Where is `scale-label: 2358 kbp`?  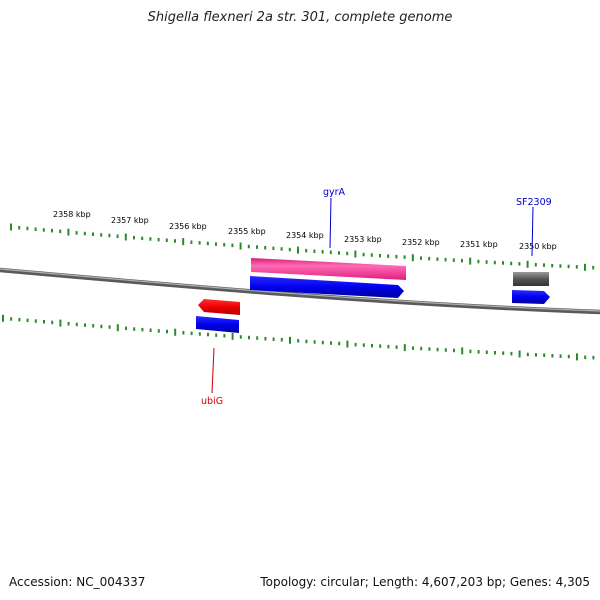 scale-label: 2358 kbp is located at coordinates (72, 214).